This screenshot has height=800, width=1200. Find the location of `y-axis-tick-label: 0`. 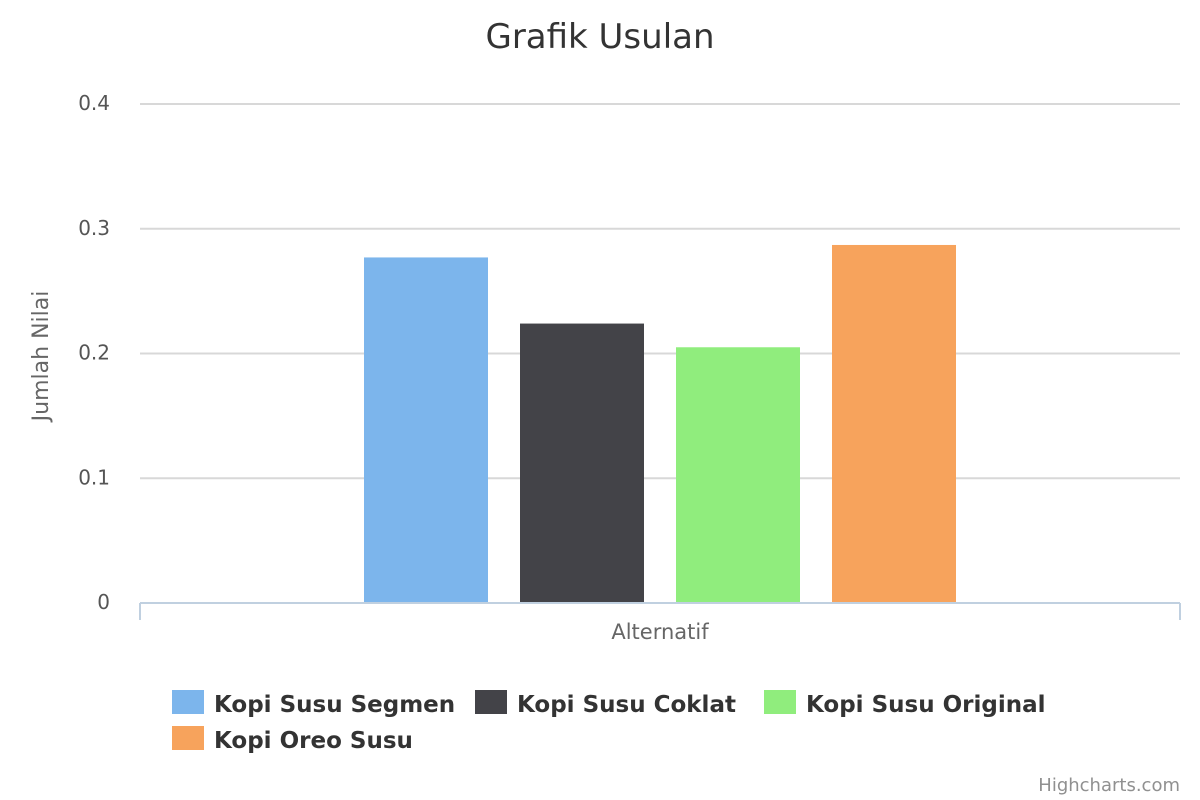

y-axis-tick-label: 0 is located at coordinates (103, 602).